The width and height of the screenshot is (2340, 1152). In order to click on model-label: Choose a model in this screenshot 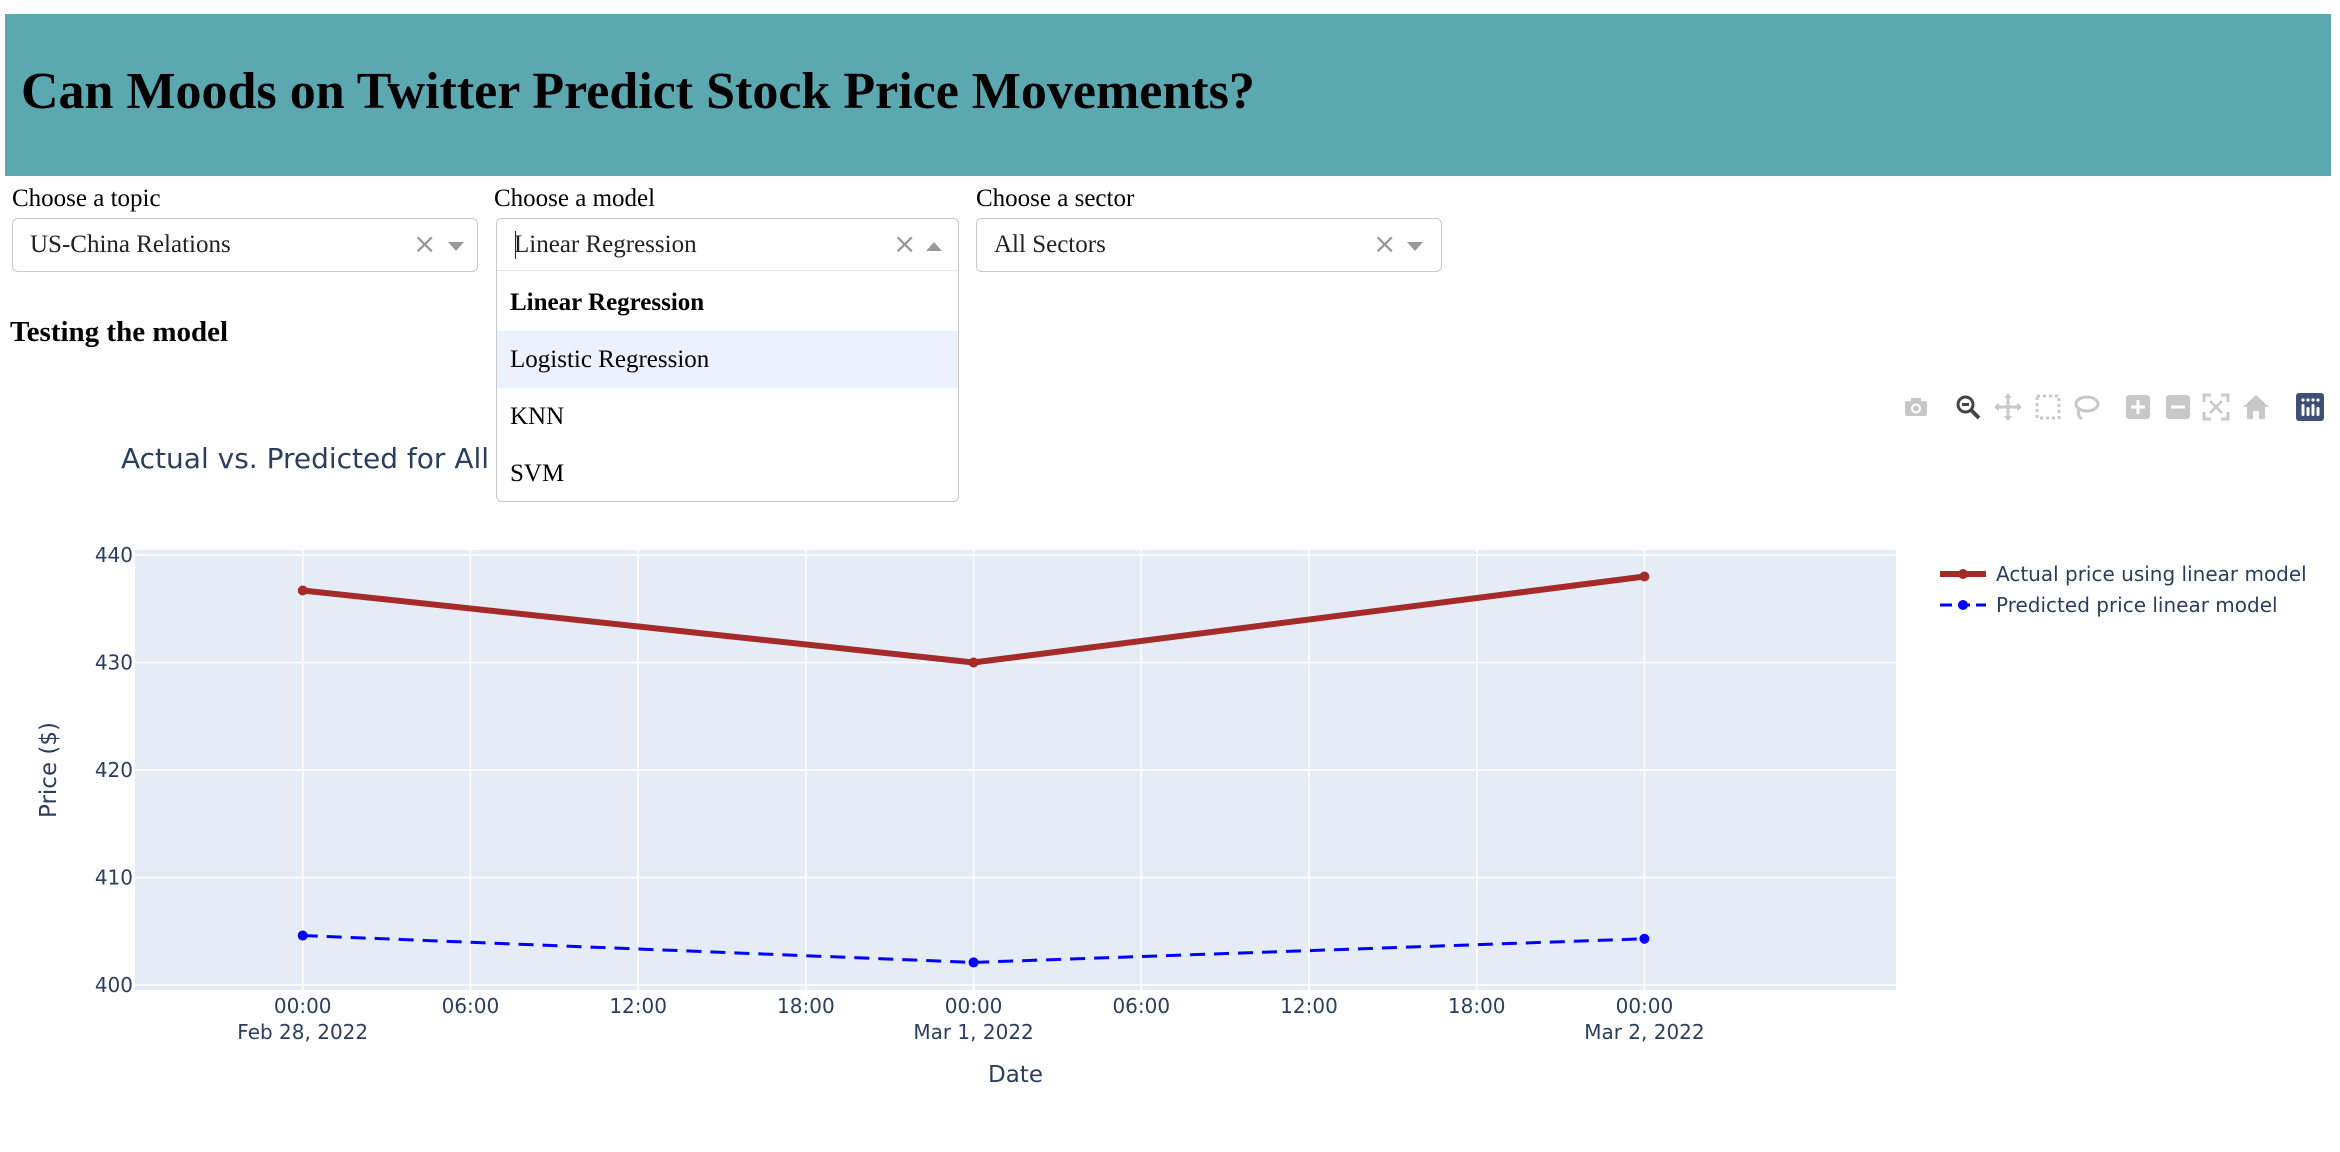, I will do `click(575, 198)`.